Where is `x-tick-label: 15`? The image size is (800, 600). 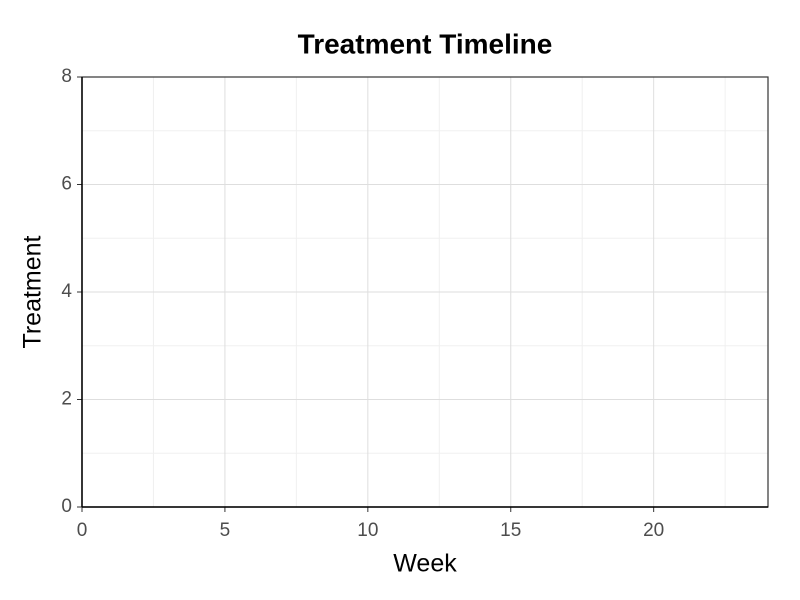 x-tick-label: 15 is located at coordinates (510, 530).